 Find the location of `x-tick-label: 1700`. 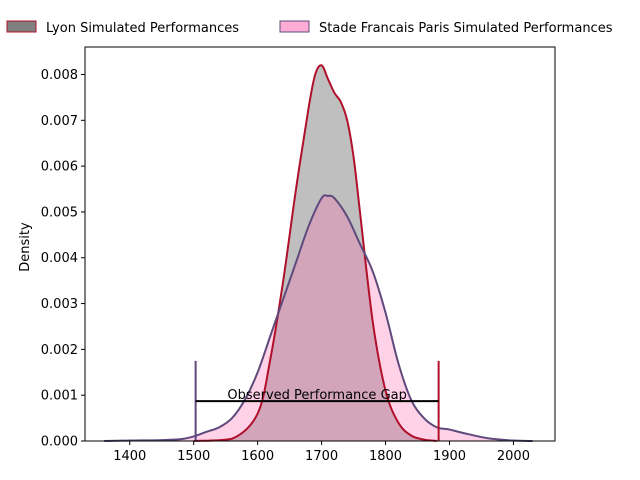

x-tick-label: 1700 is located at coordinates (321, 456).